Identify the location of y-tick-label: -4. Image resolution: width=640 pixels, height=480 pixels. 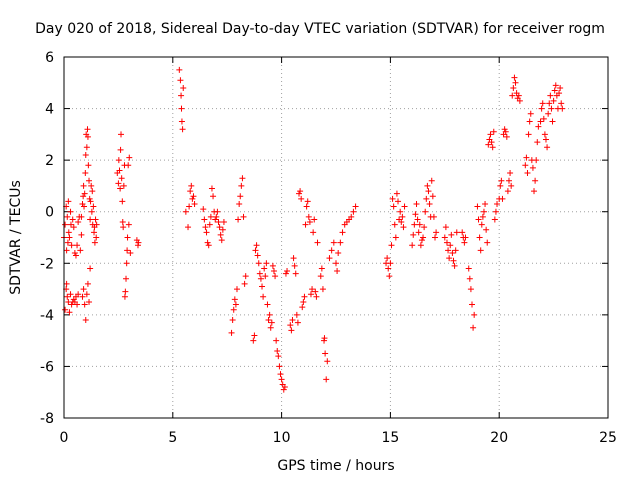
(47, 316).